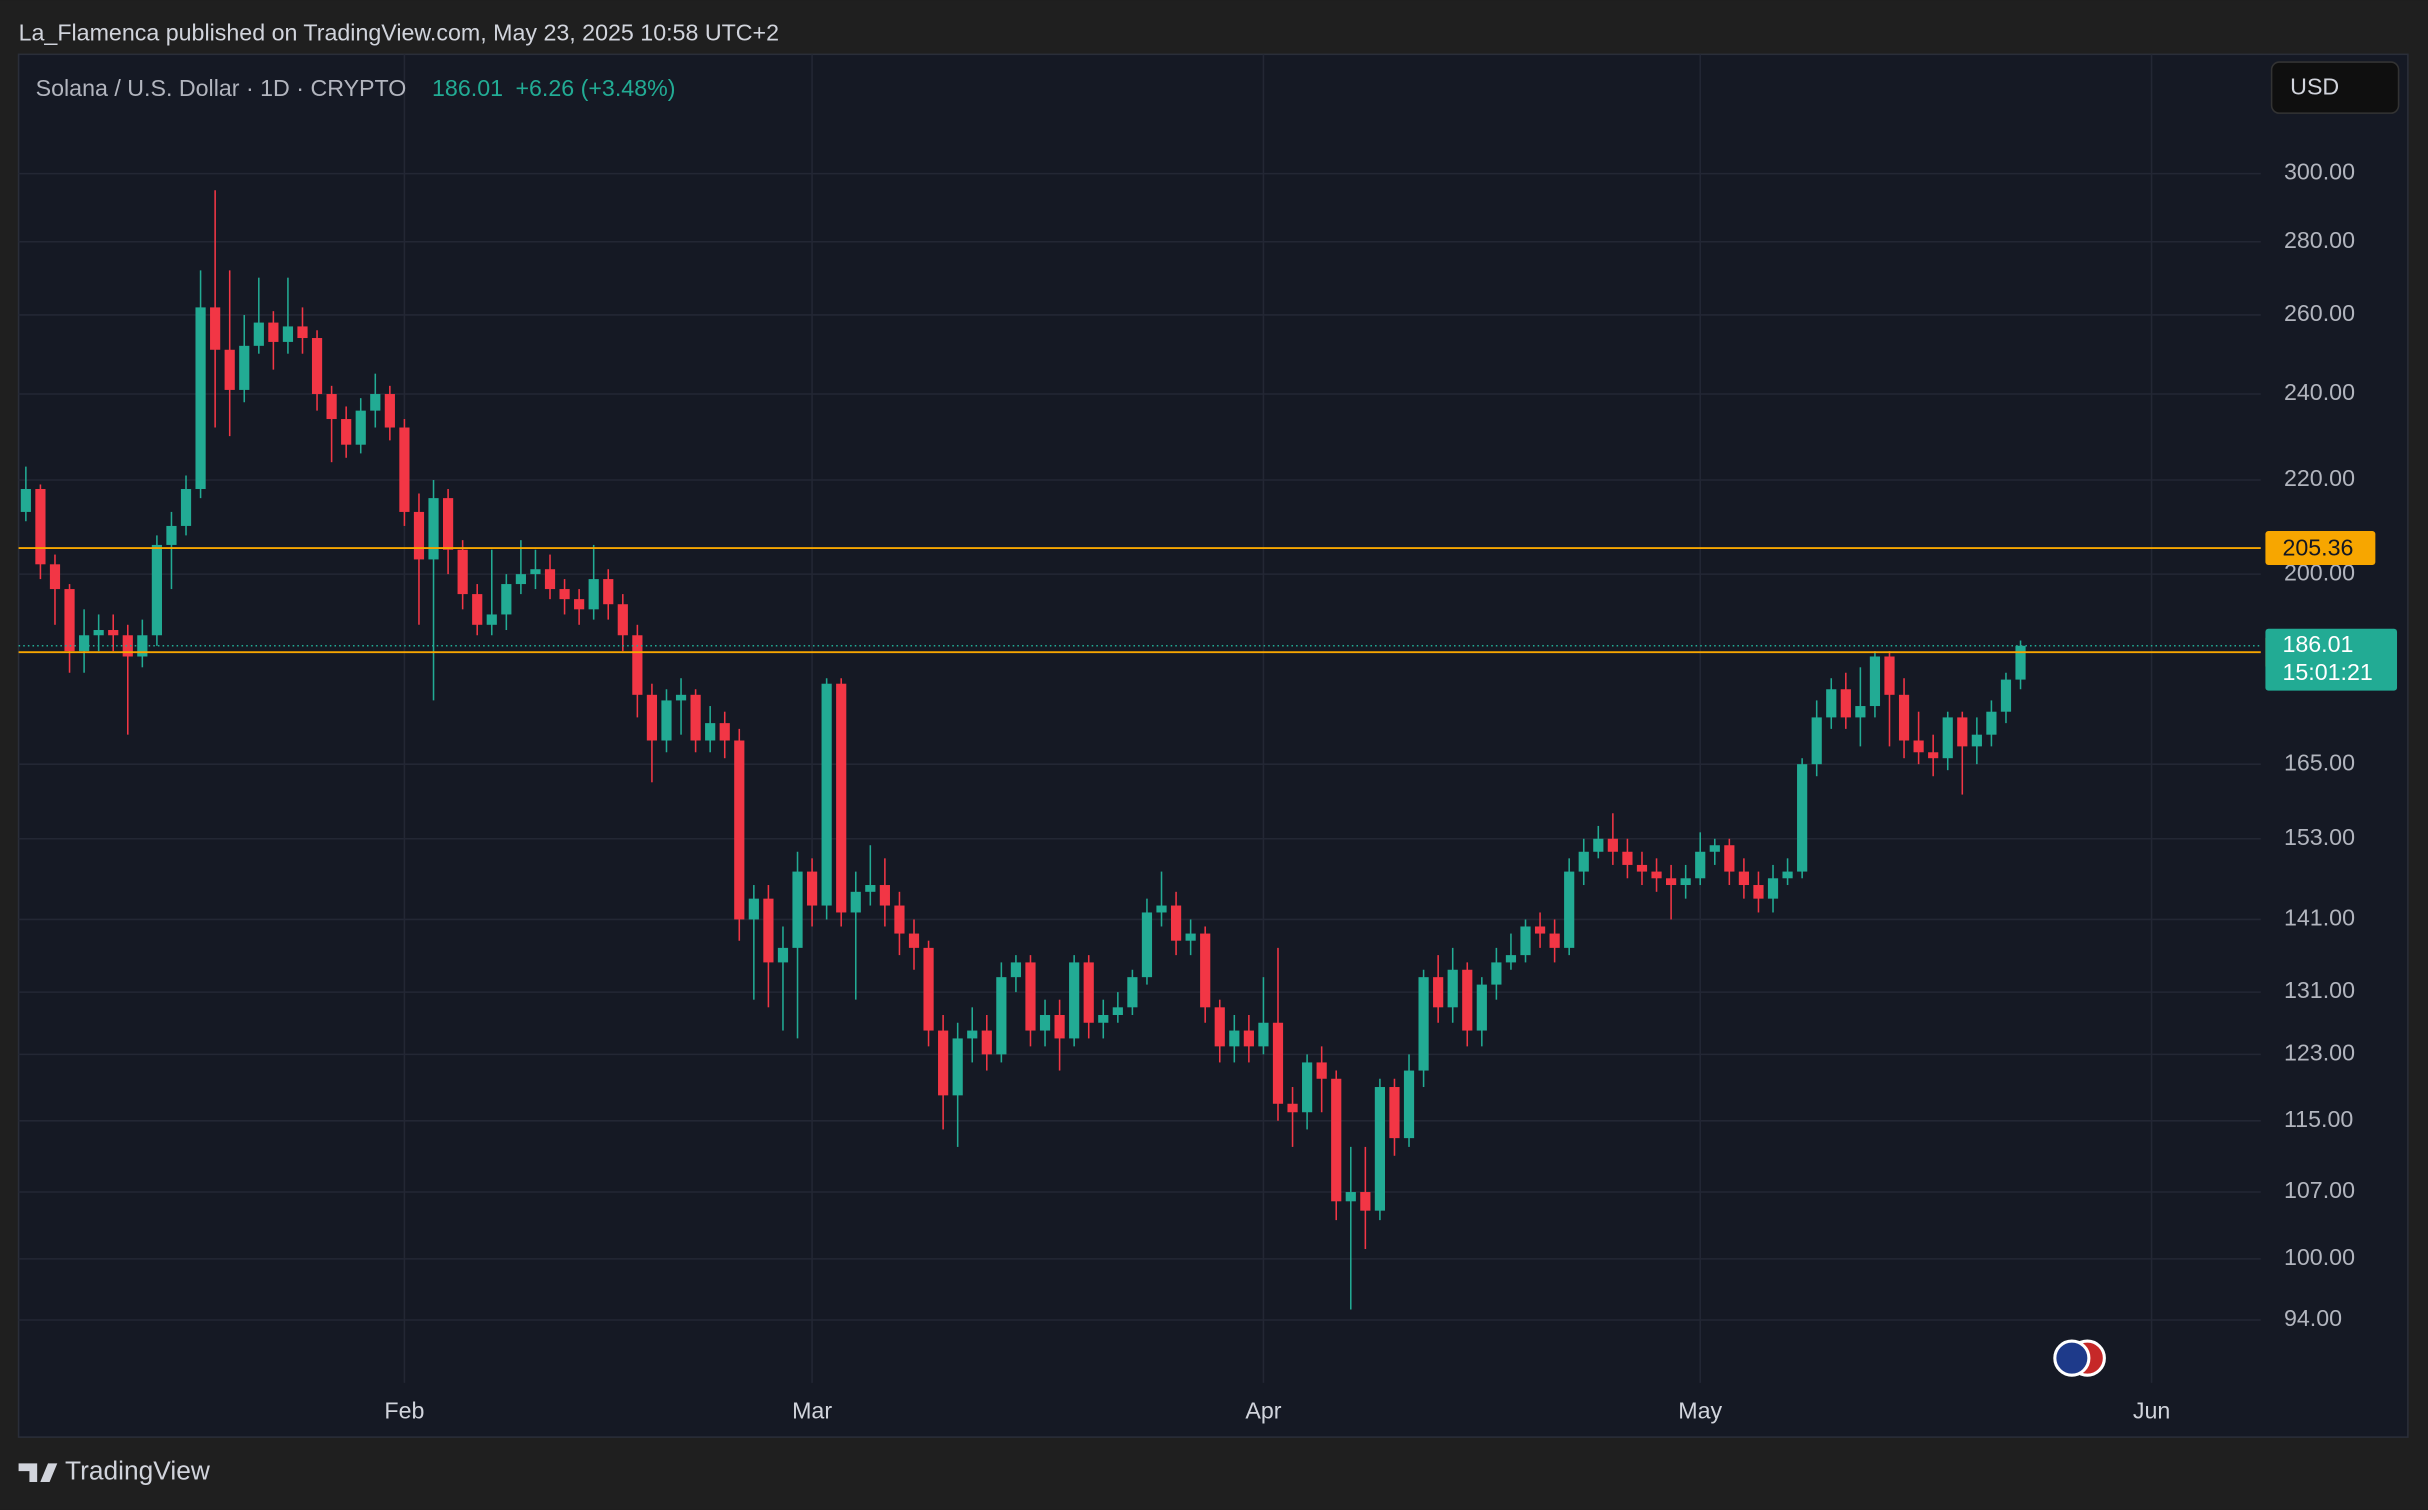  I want to click on currency-button, so click(2335, 87).